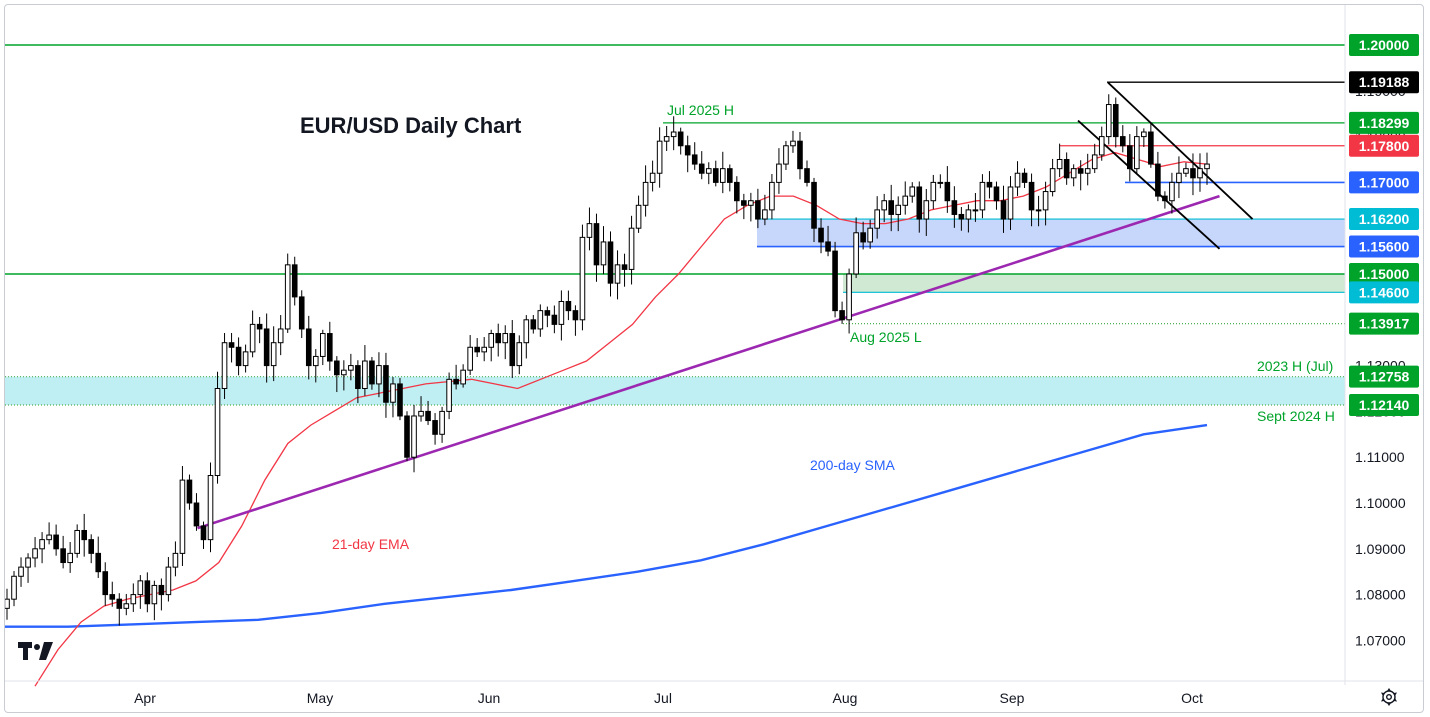 The height and width of the screenshot is (717, 1430). Describe the element at coordinates (35, 650) in the screenshot. I see `tradingview-logo: TV` at that location.